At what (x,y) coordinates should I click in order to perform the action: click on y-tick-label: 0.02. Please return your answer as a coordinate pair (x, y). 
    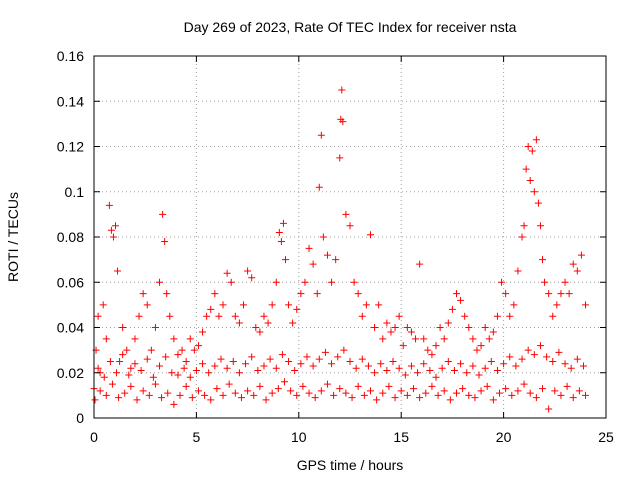
    Looking at the image, I should click on (70, 373).